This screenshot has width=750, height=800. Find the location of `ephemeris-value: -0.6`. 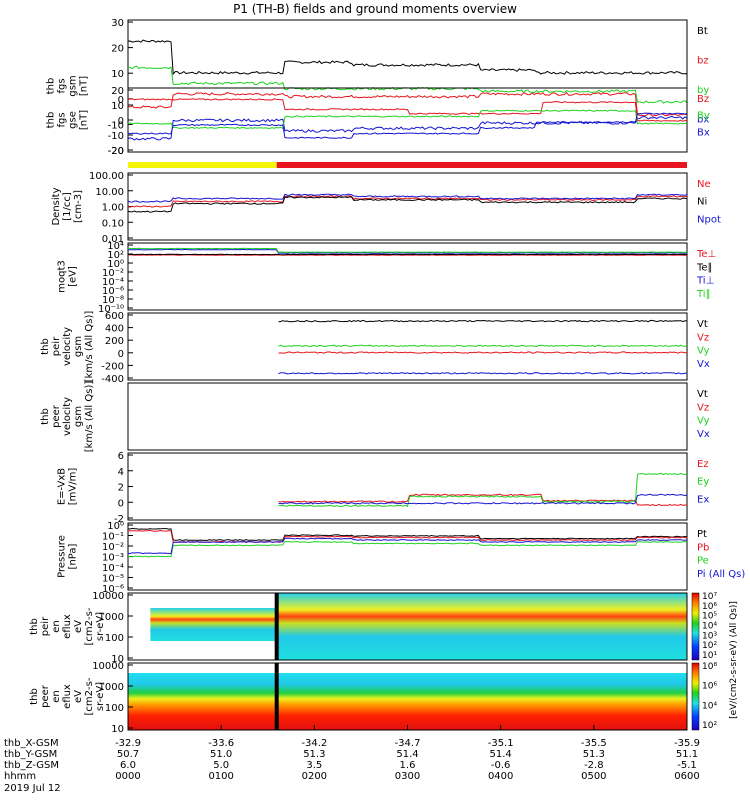

ephemeris-value: -0.6 is located at coordinates (501, 765).